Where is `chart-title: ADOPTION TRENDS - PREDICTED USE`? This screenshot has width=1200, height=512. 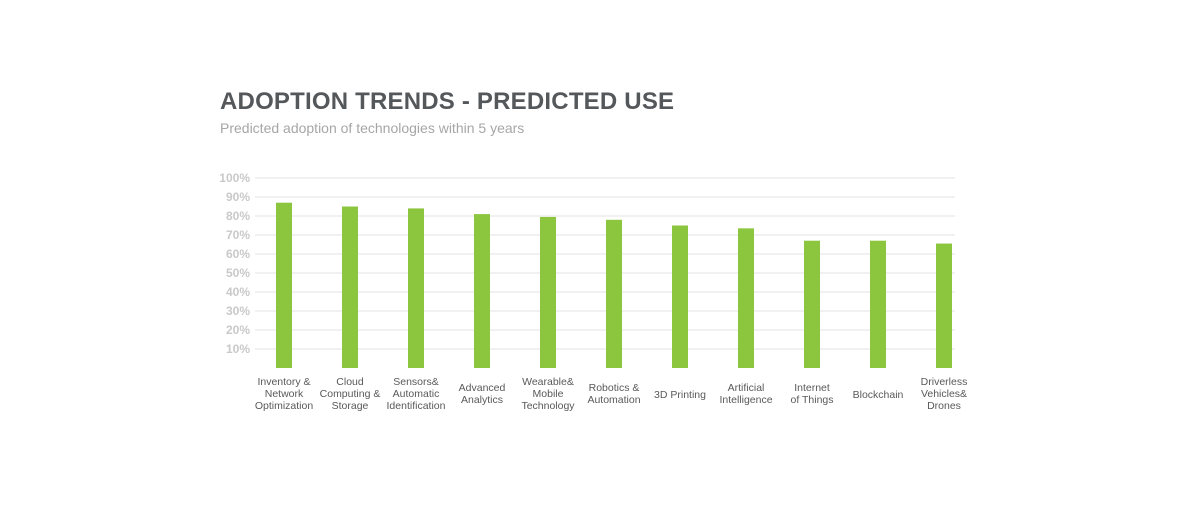 chart-title: ADOPTION TRENDS - PREDICTED USE is located at coordinates (447, 101).